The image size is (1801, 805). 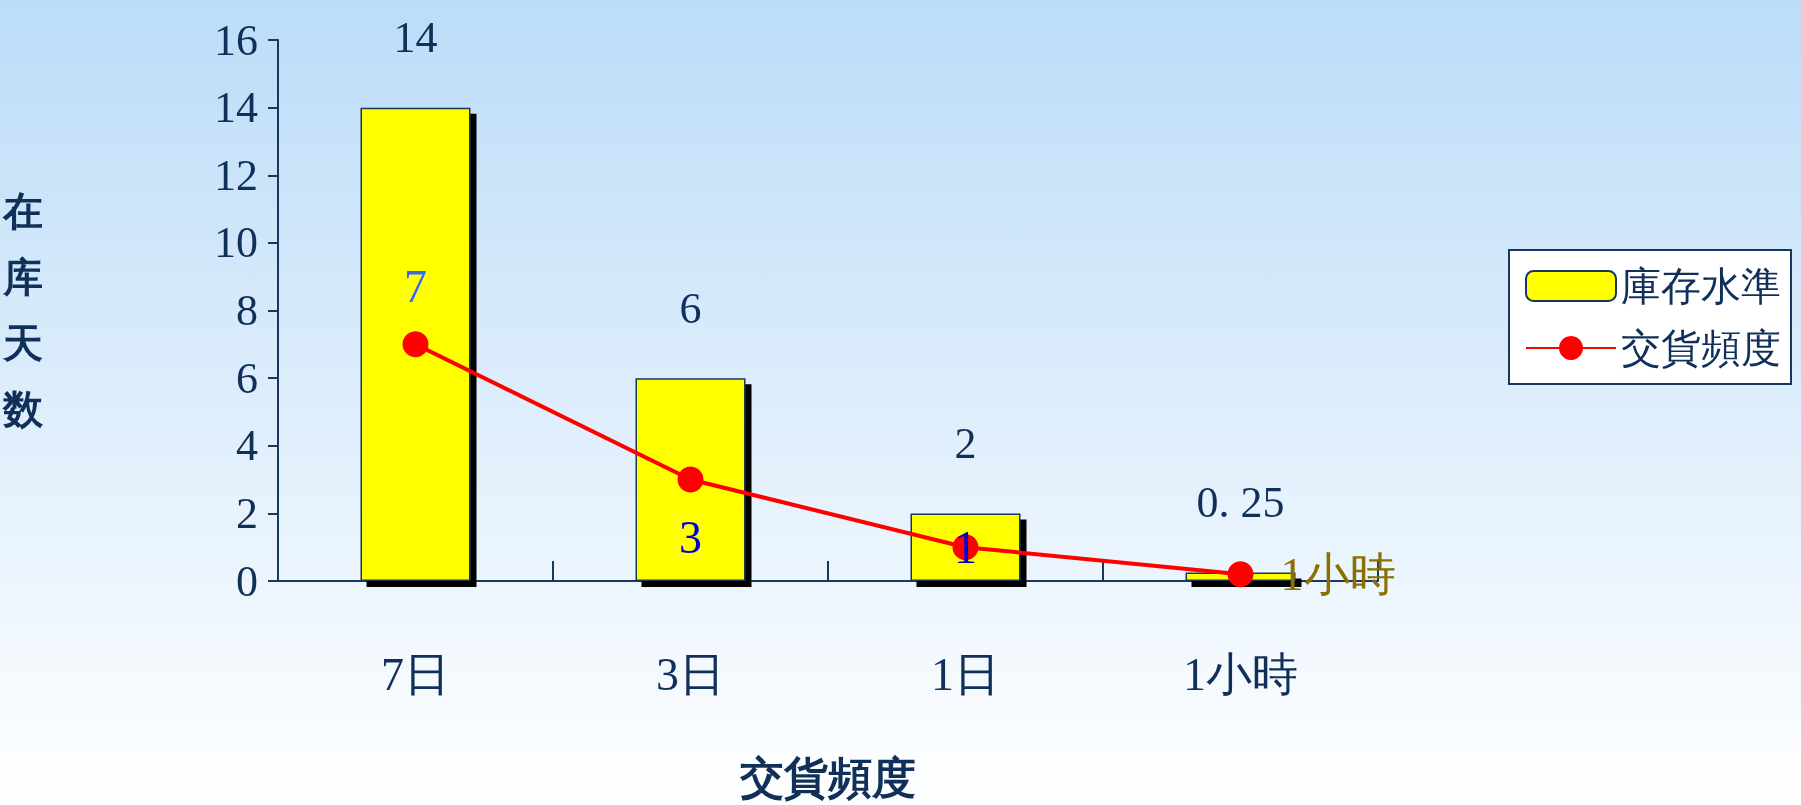 I want to click on y-tick-label: 16, so click(x=236, y=40).